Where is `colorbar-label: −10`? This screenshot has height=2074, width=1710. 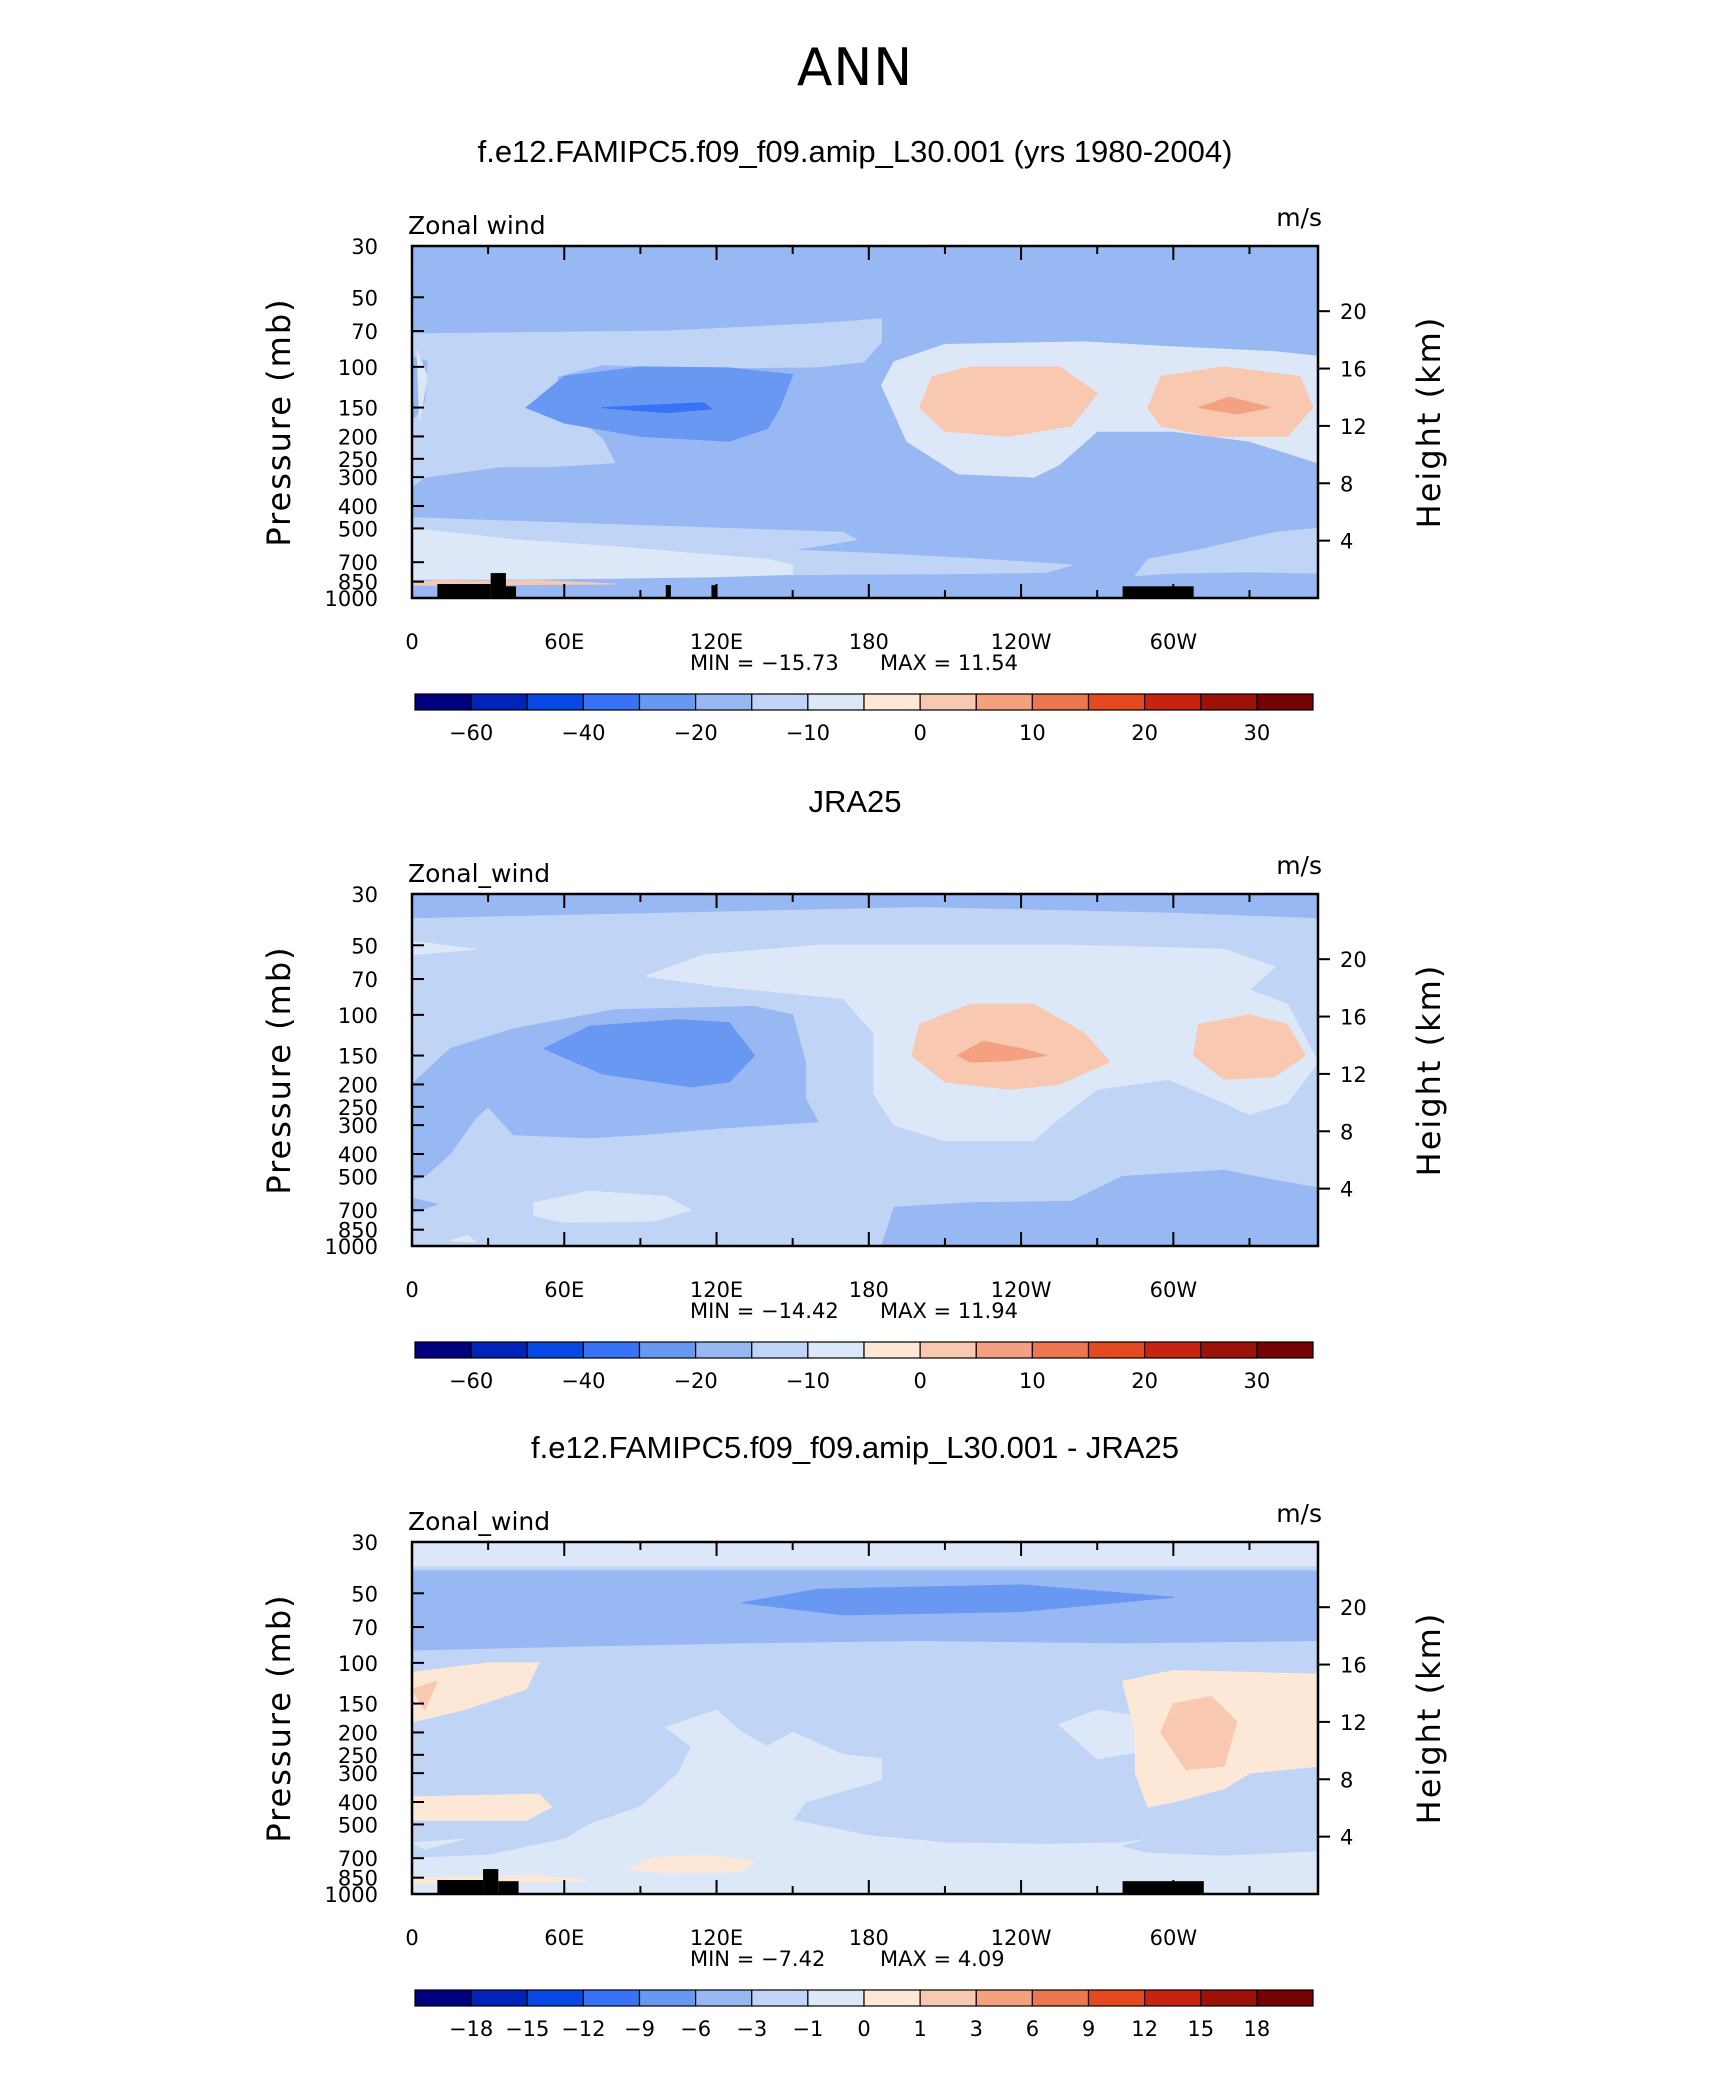 colorbar-label: −10 is located at coordinates (808, 733).